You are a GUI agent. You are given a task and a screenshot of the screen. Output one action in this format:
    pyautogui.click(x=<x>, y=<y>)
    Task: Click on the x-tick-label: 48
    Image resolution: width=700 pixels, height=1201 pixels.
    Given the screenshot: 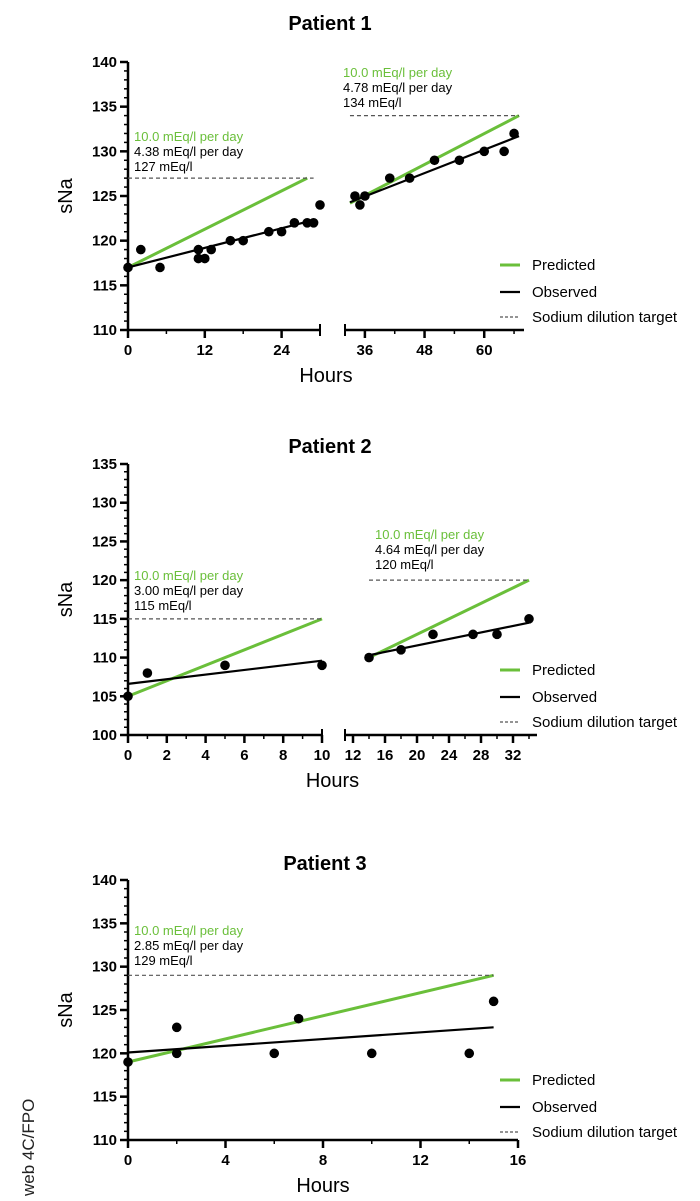 What is the action you would take?
    pyautogui.click(x=424, y=350)
    